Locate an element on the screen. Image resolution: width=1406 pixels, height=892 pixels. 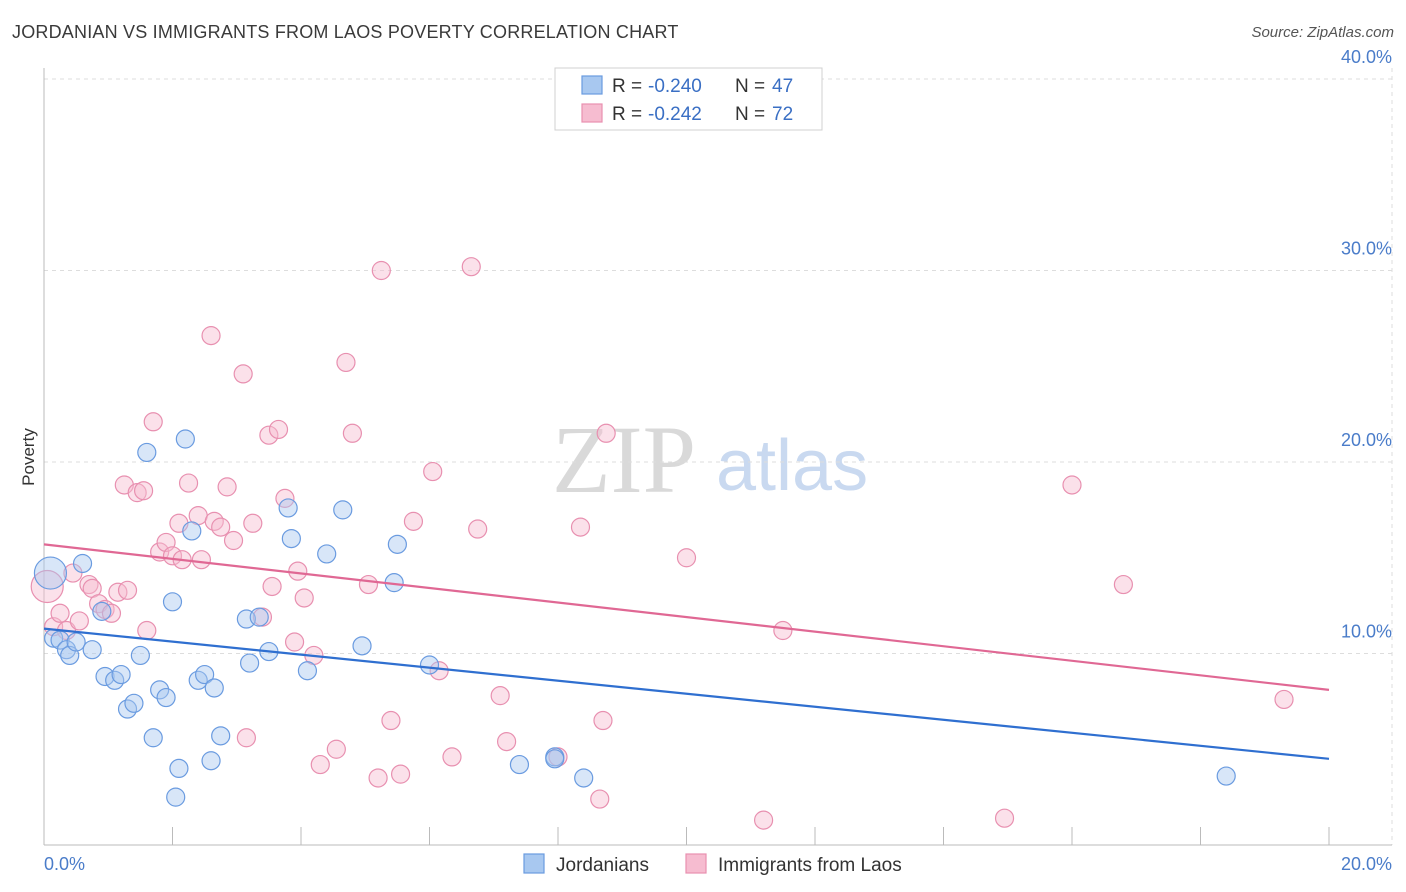
legend-label-laos: Immigrants from Laos is located at coordinates (810, 865).